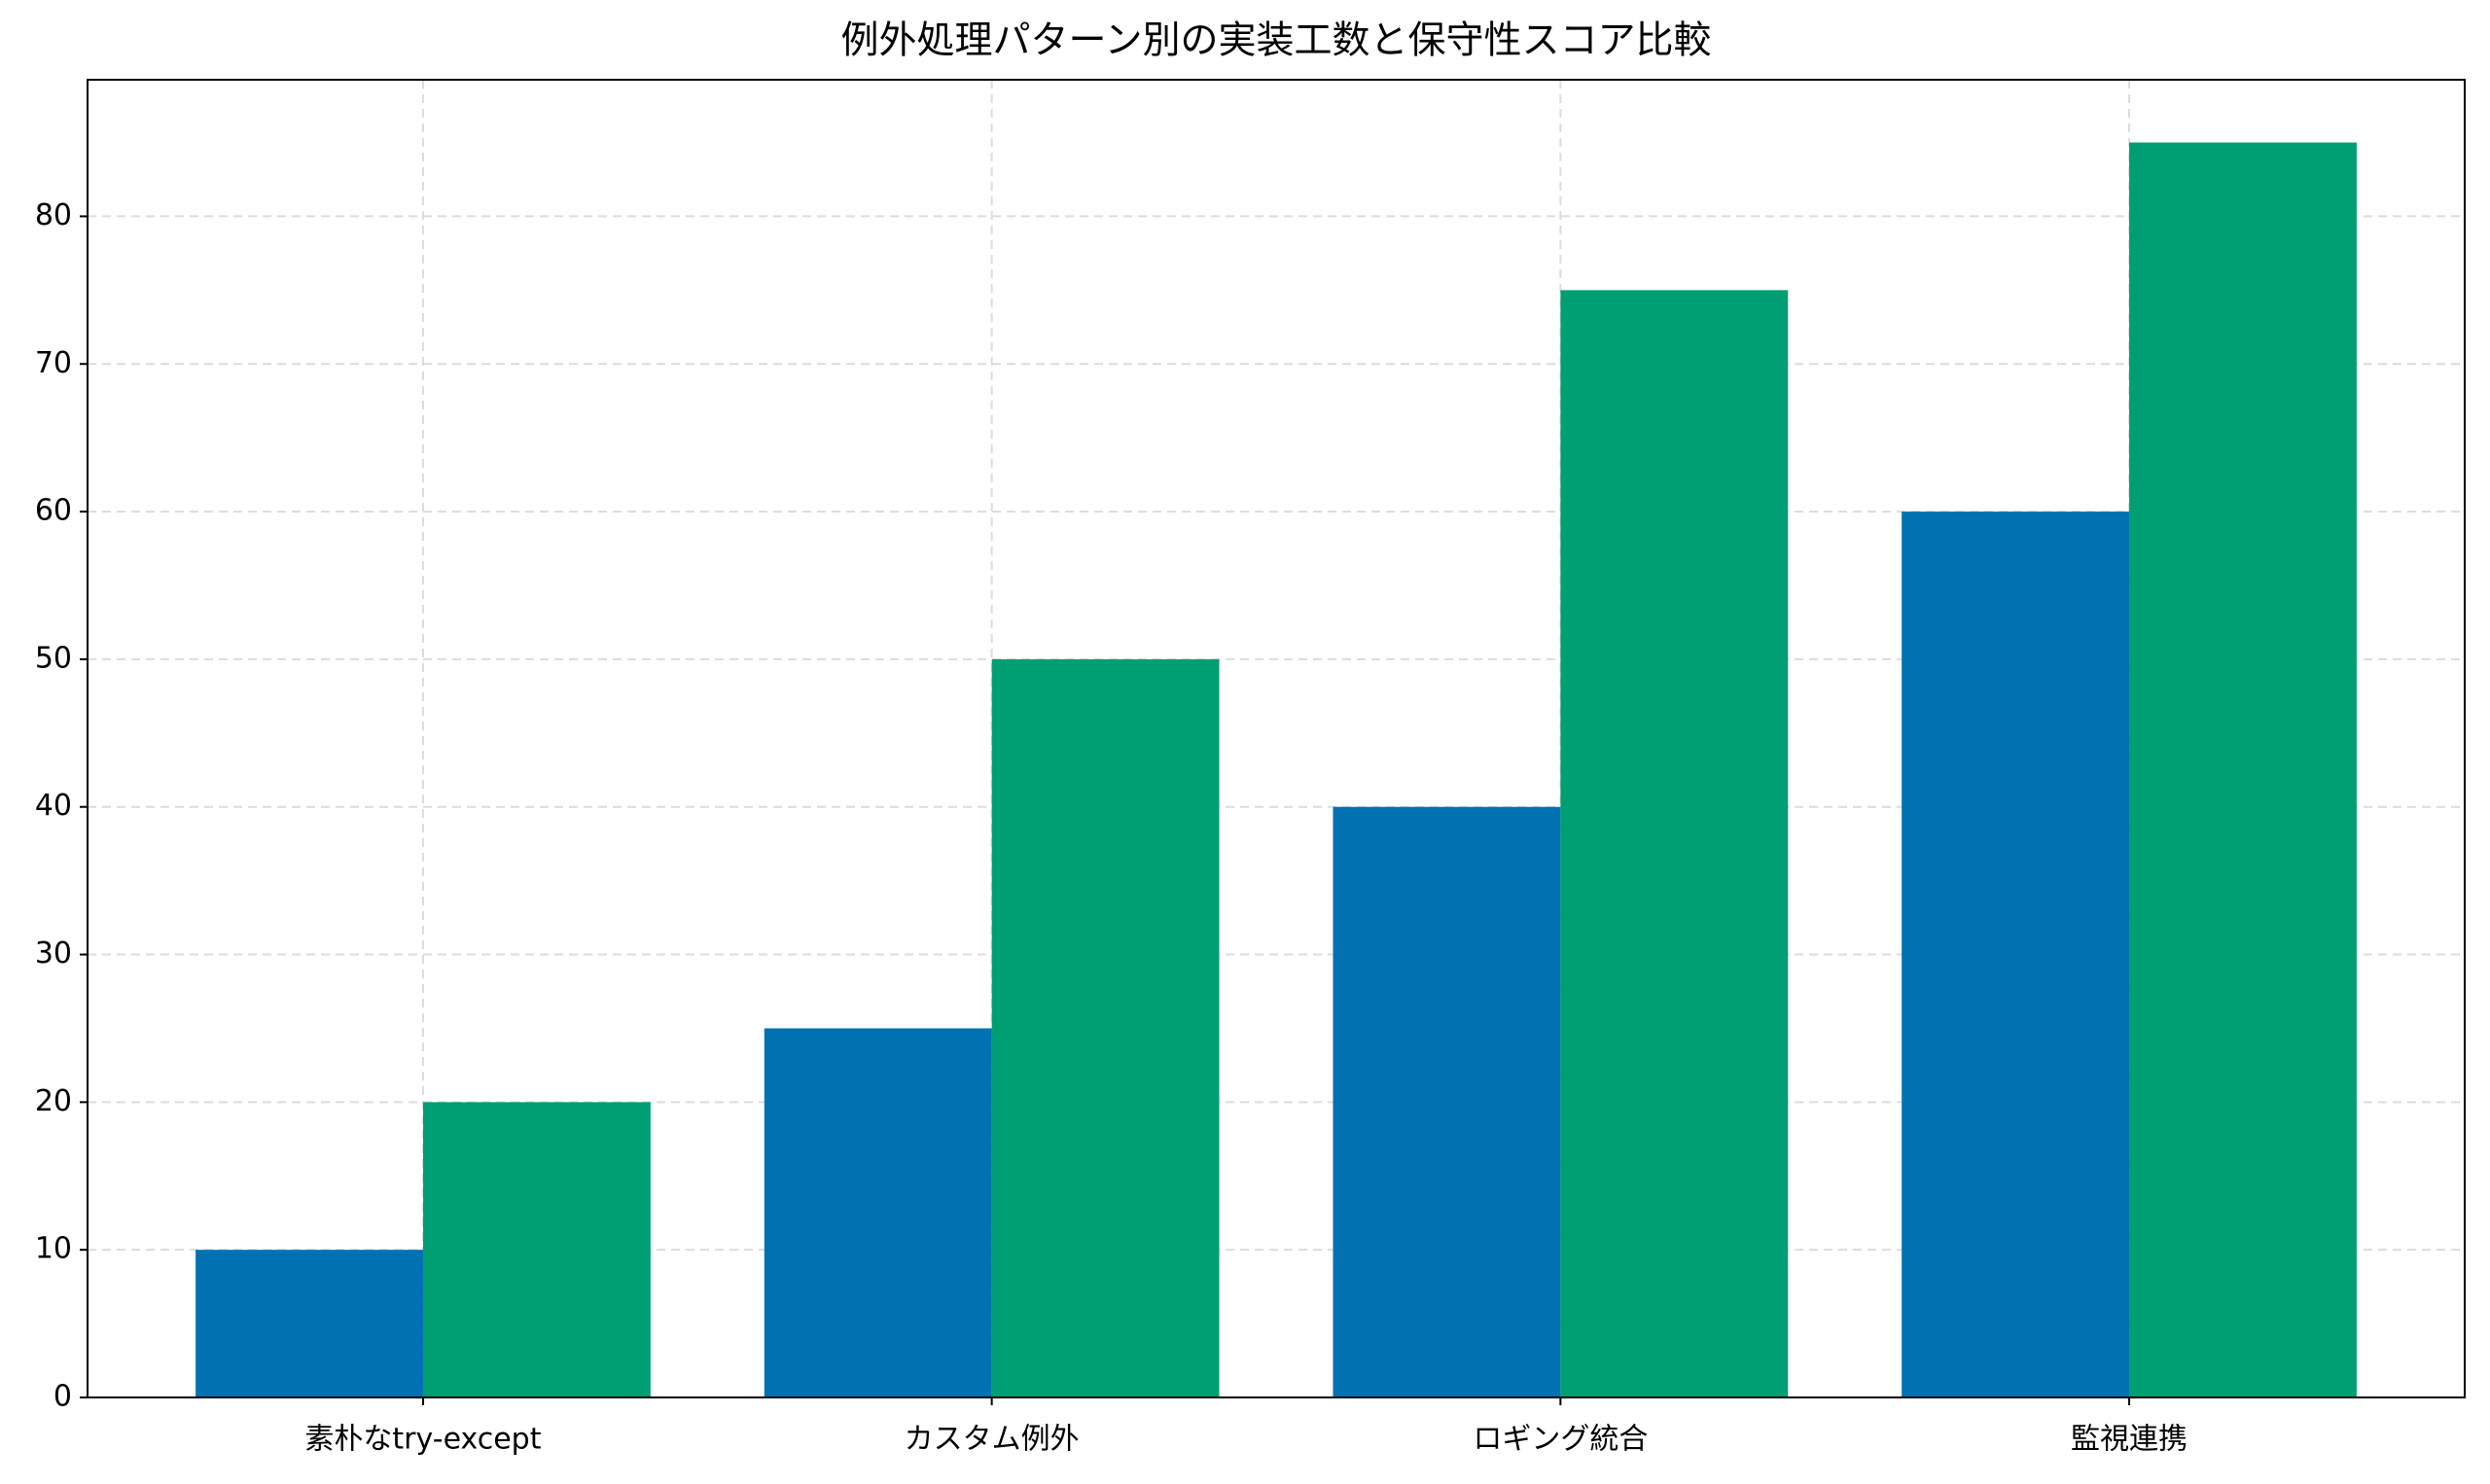 The width and height of the screenshot is (2490, 1484). Describe the element at coordinates (53, 658) in the screenshot. I see `y-tick-label: 50` at that location.